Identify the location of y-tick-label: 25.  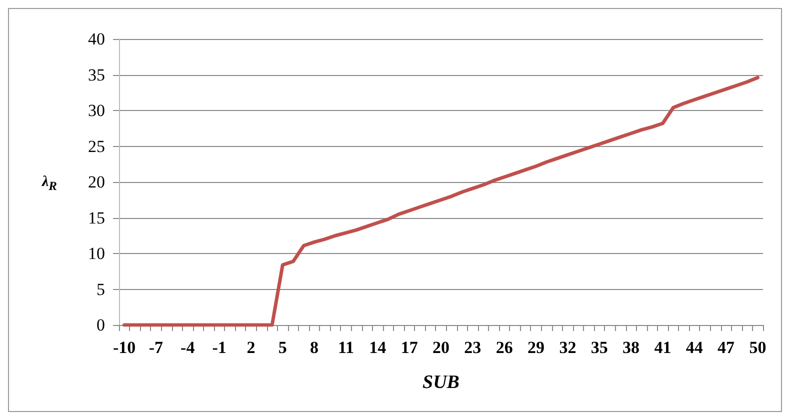
(96, 146).